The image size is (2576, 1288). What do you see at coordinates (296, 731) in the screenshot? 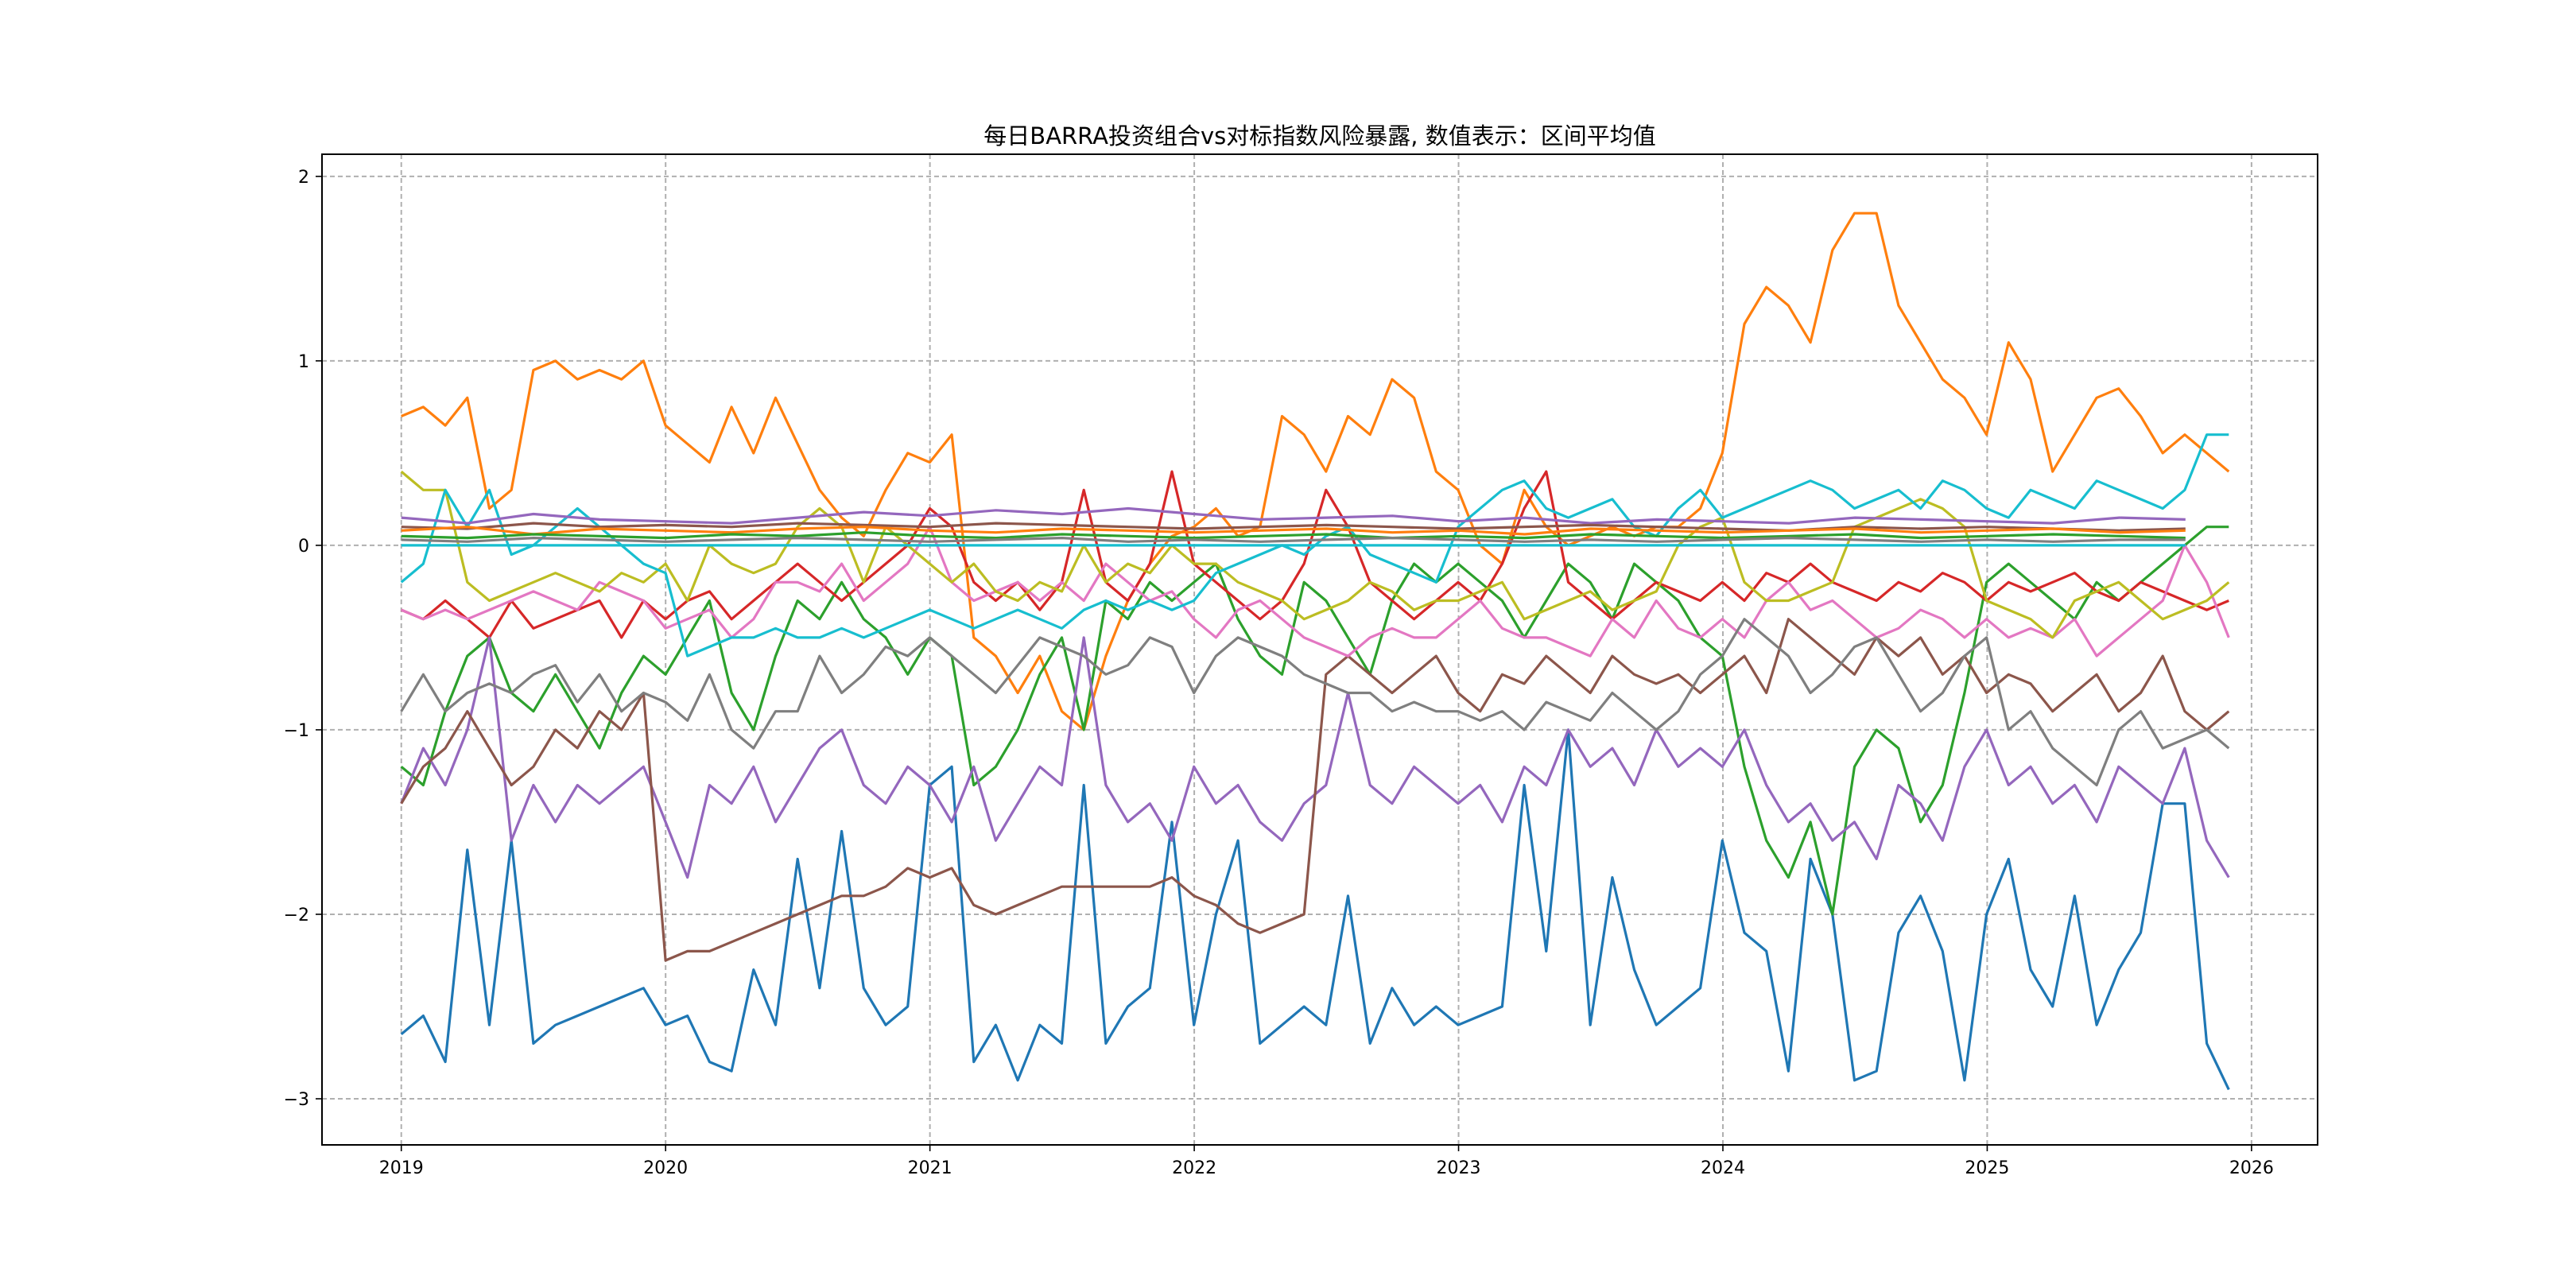
I see `y-tick-label: −1` at bounding box center [296, 731].